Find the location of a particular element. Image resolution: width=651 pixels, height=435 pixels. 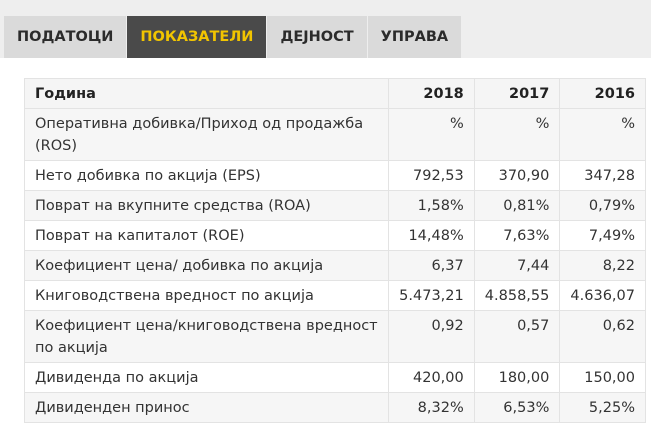

row-value: 5.473,21 is located at coordinates (431, 295).